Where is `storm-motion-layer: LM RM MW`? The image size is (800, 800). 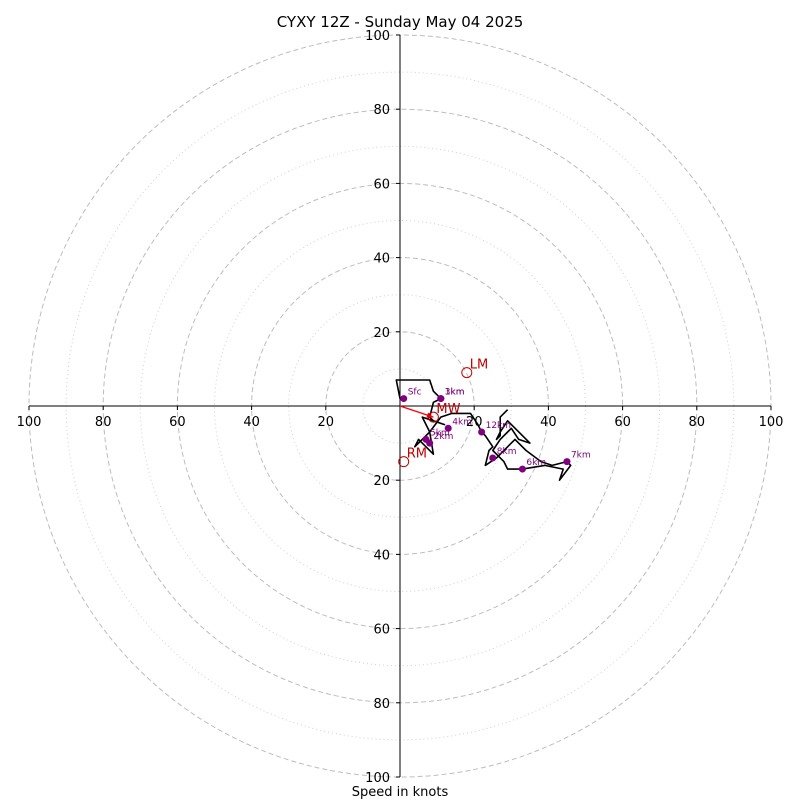
storm-motion-layer: LM RM MW is located at coordinates (443, 413).